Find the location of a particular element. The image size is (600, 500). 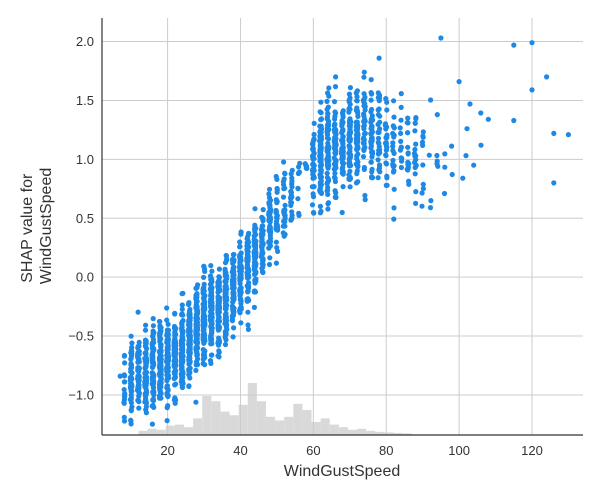

y-tick-label: 0.0 is located at coordinates (85, 277).